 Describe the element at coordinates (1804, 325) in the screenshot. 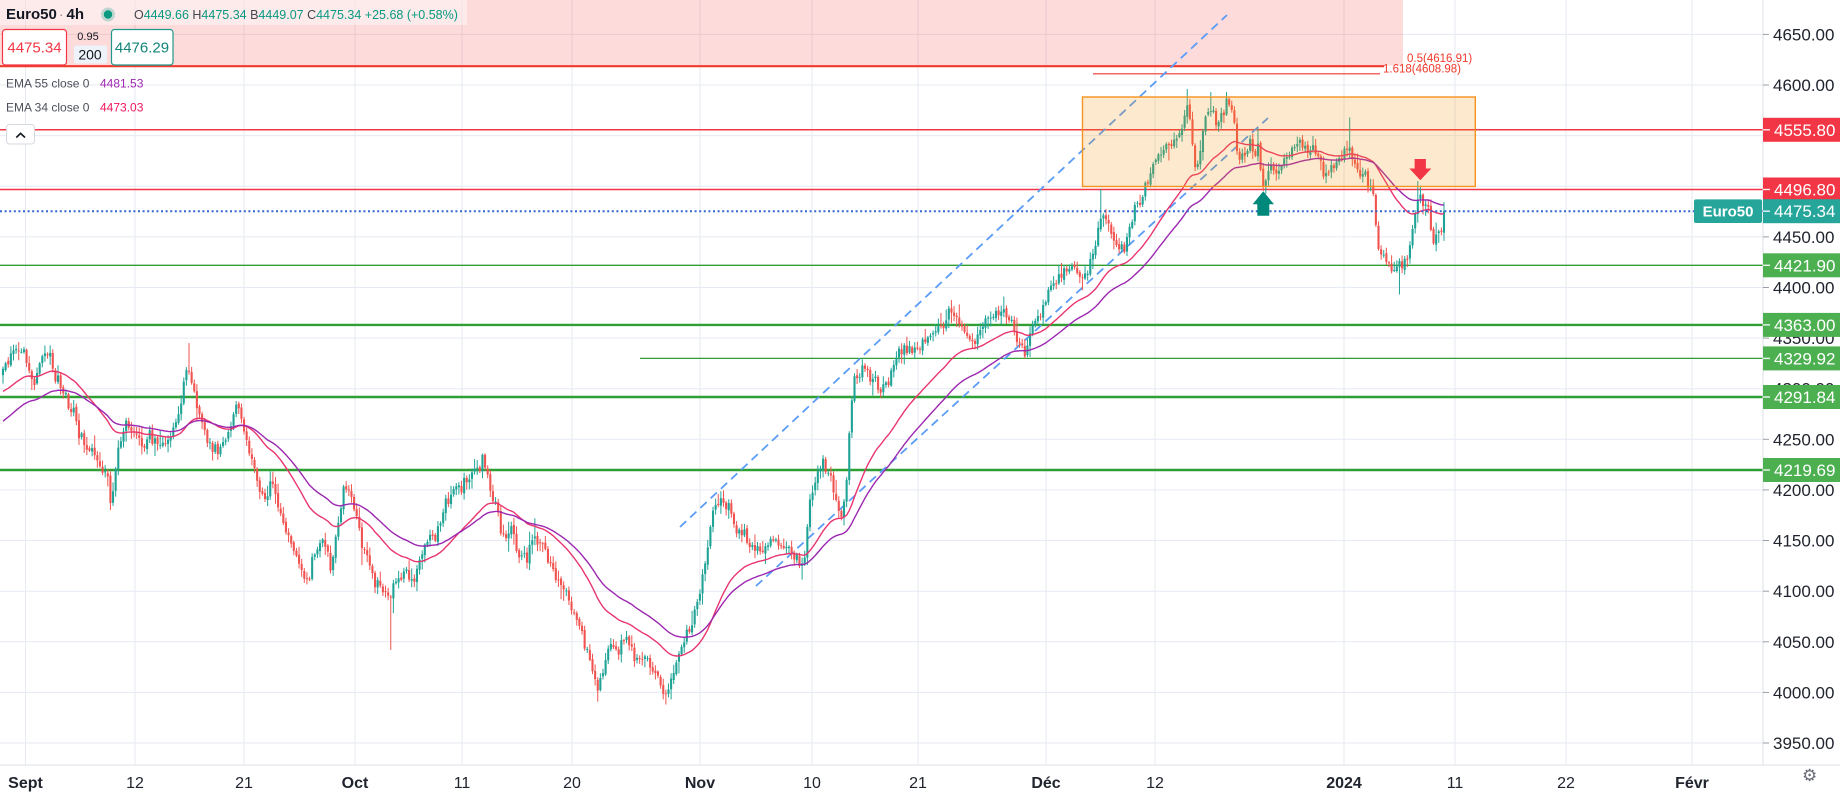

I see `svg-text: 4363.00` at that location.